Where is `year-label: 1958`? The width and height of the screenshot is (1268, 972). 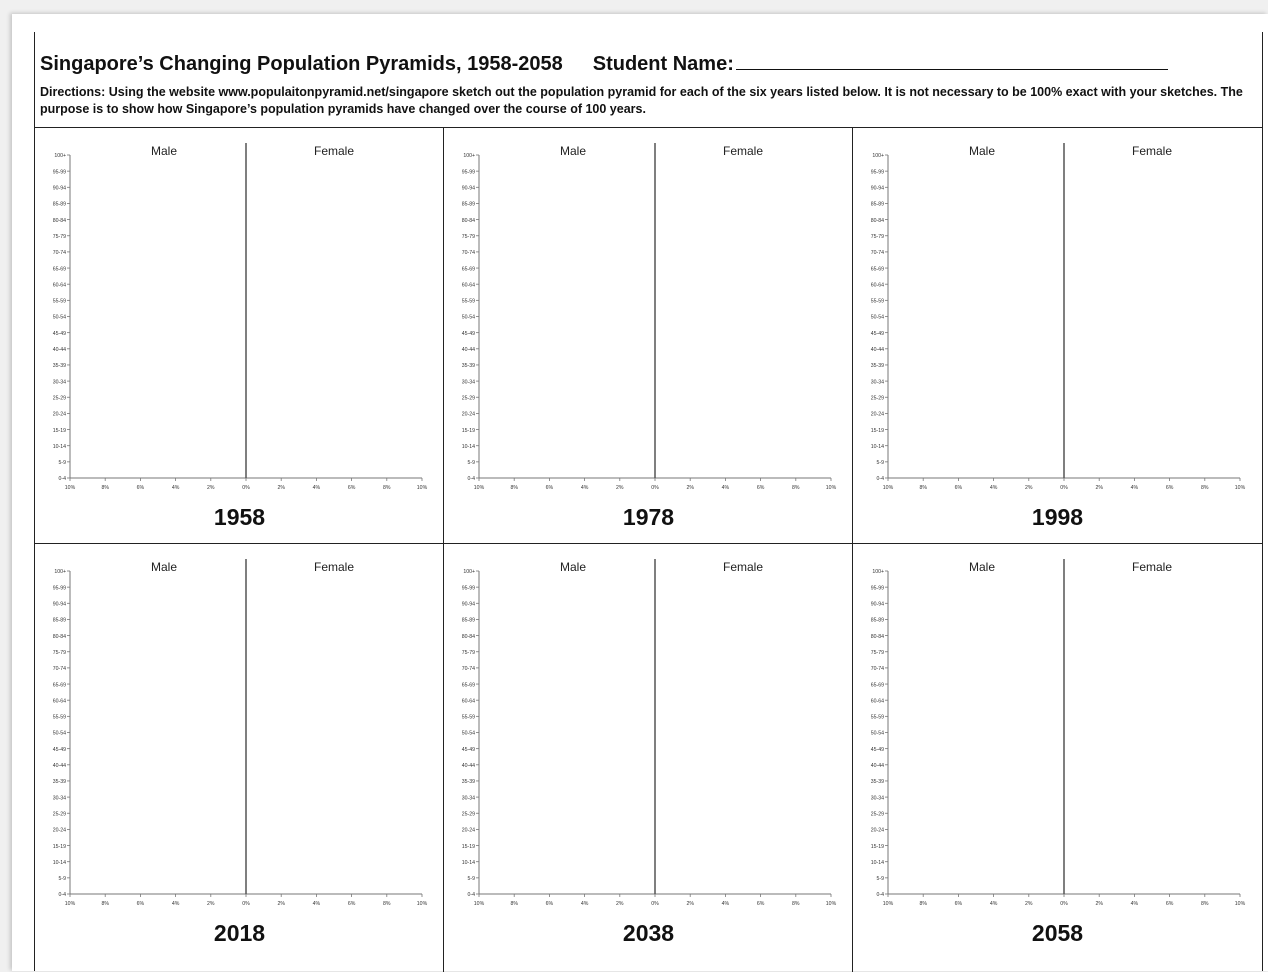
year-label: 1958 is located at coordinates (239, 517).